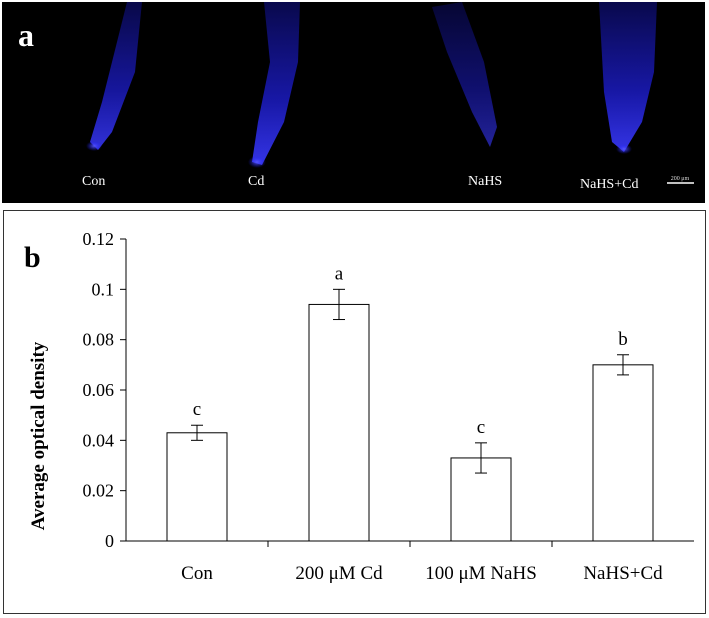 The width and height of the screenshot is (709, 618). Describe the element at coordinates (609, 184) in the screenshot. I see `micrograph-label-nahs-cd: NaHS+Cd` at that location.